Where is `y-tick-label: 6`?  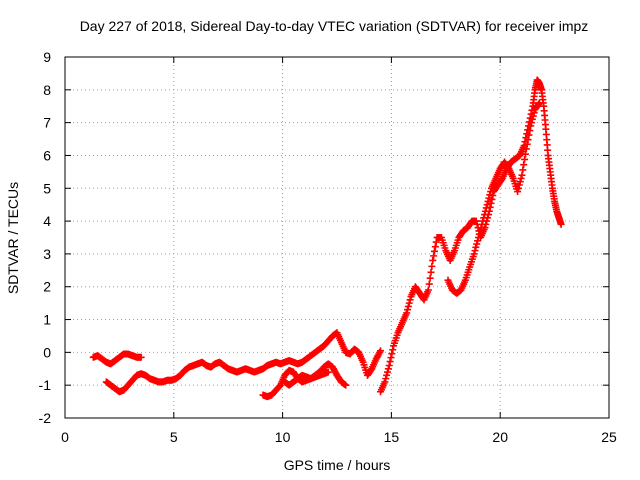 y-tick-label: 6 is located at coordinates (47, 155).